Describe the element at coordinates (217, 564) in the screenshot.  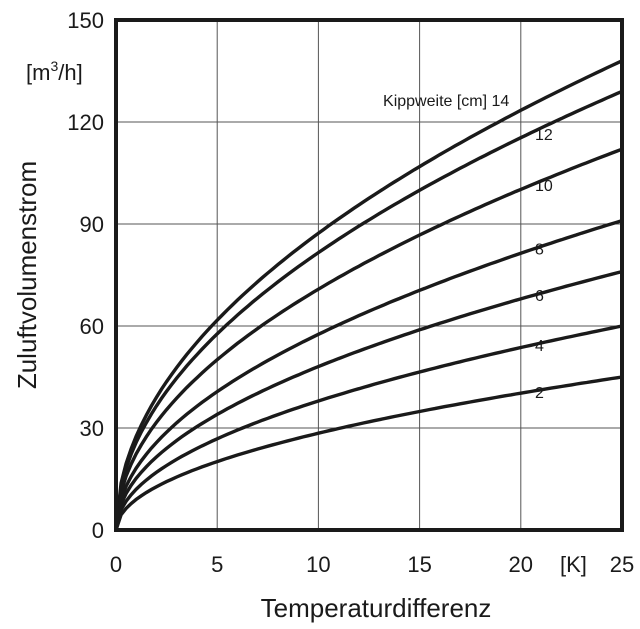
I see `x-tick-label: 5` at that location.